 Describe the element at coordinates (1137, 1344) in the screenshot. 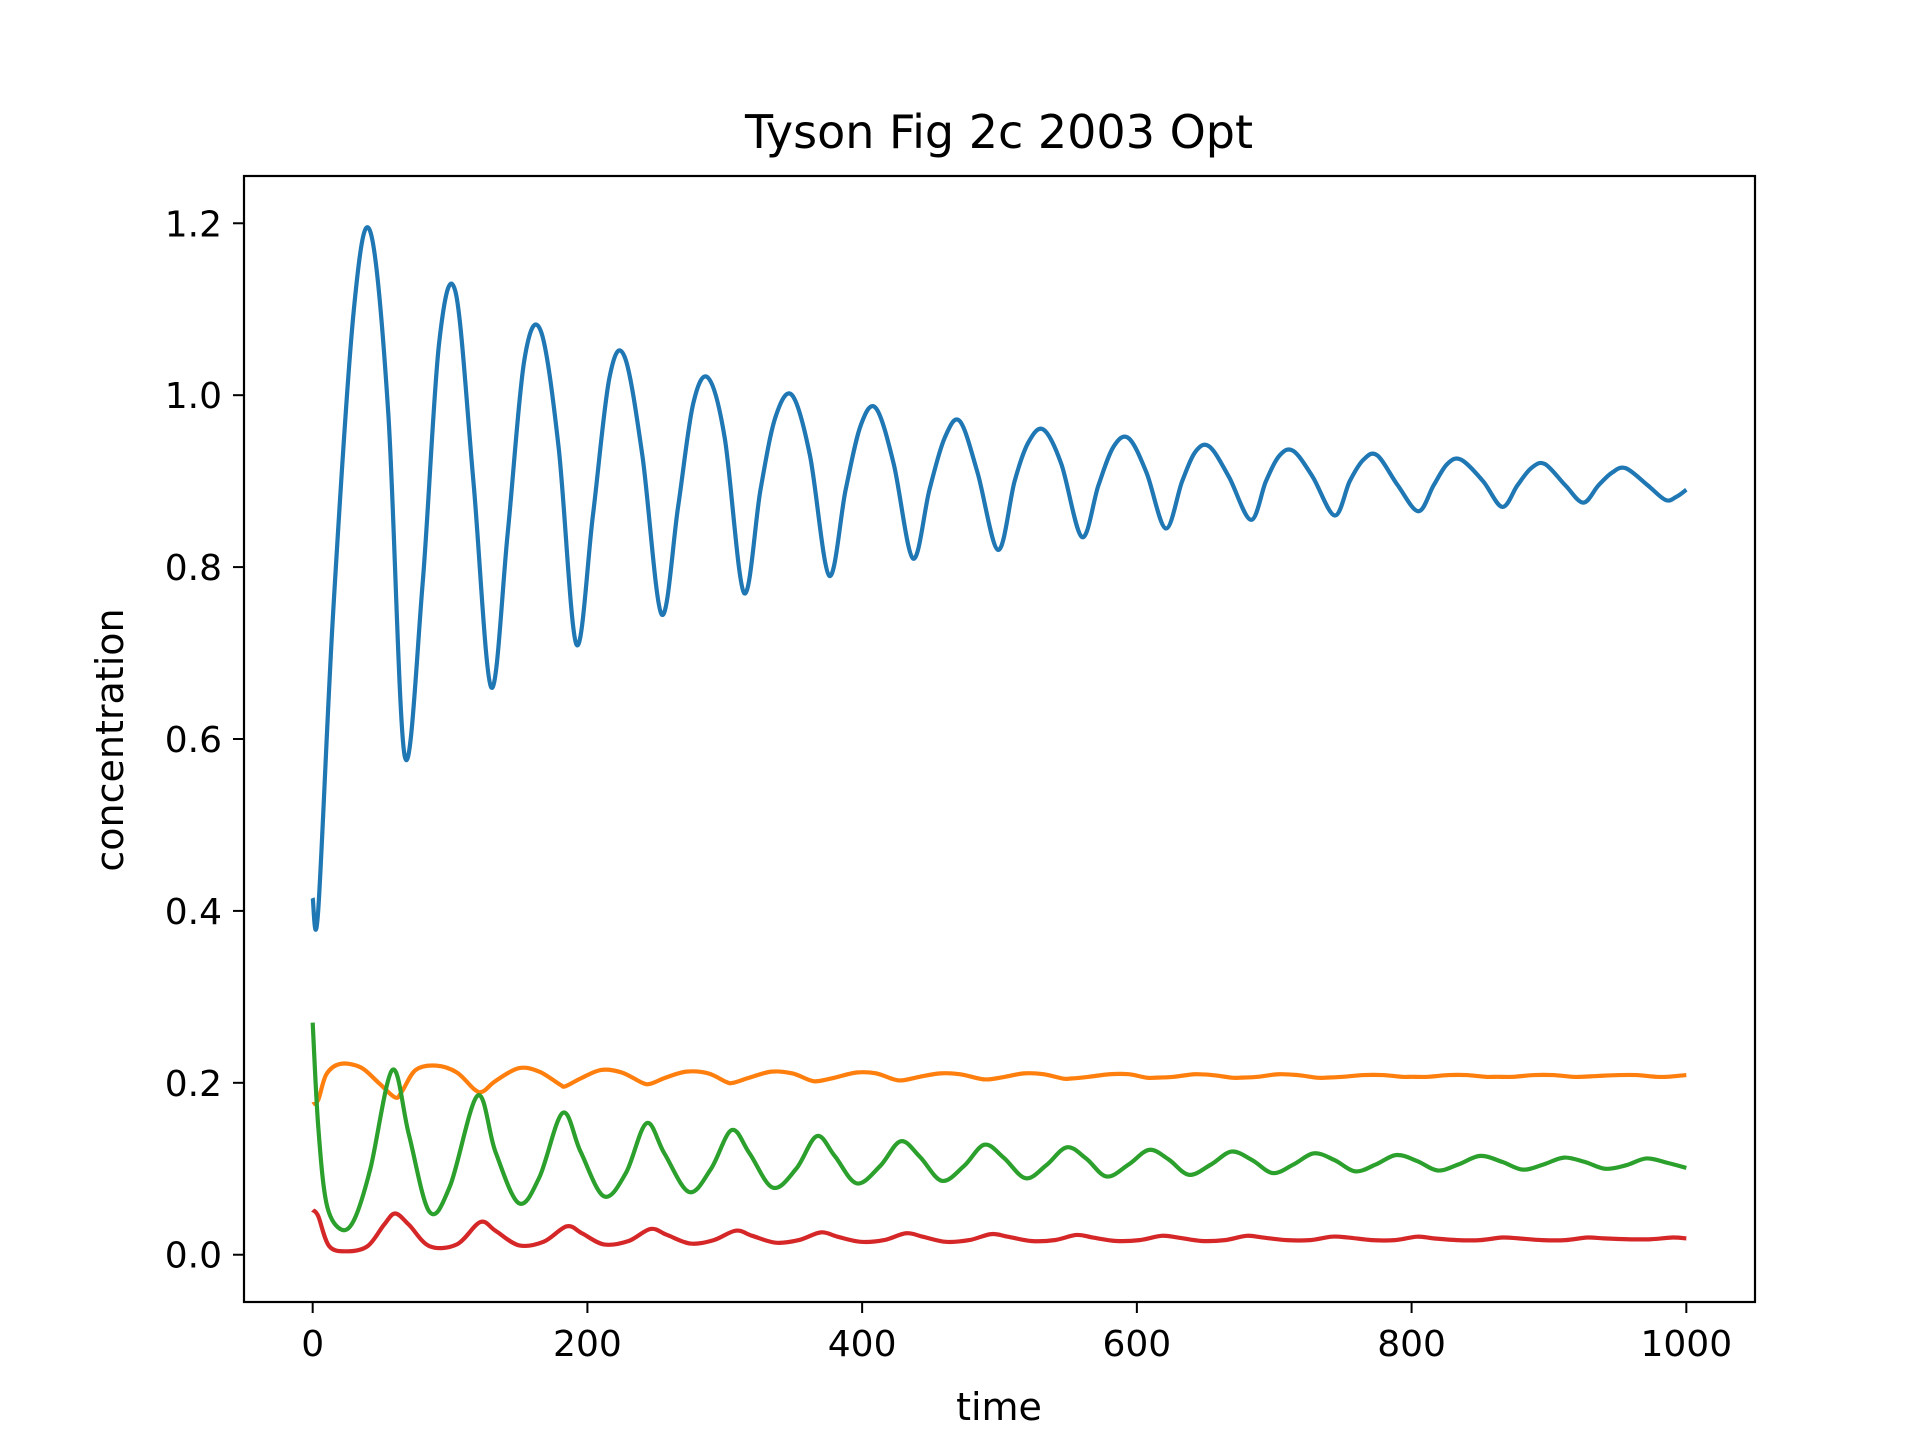

I see `x-tick-label: 600` at that location.